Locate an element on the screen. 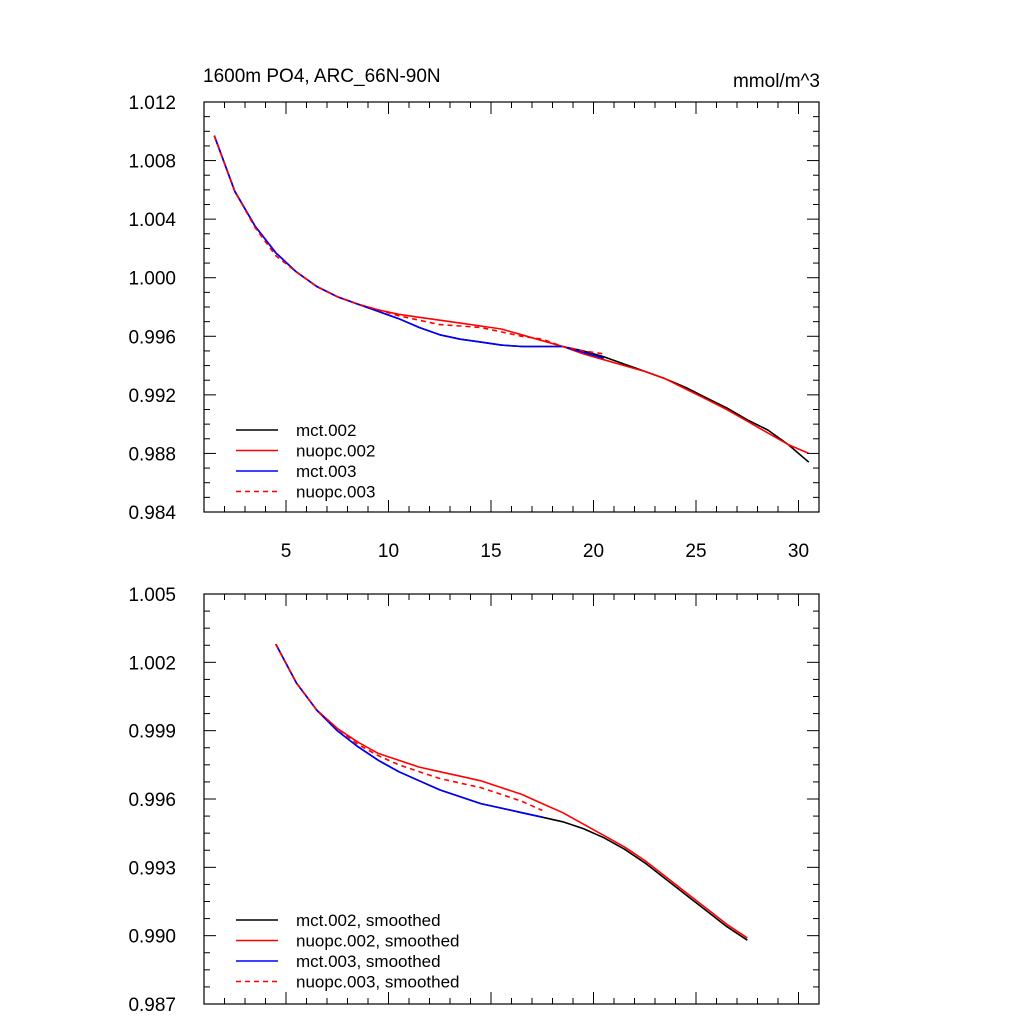 Image resolution: width=1024 pixels, height=1024 pixels. y-tick-label: 0.987 is located at coordinates (152, 1005).